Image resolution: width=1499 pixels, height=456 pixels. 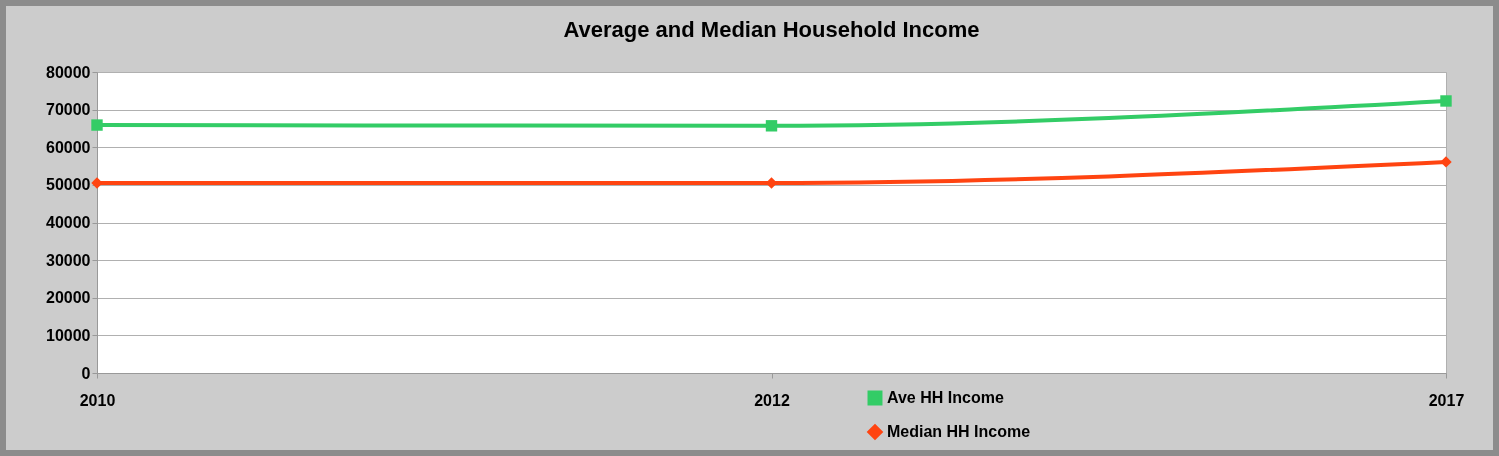 What do you see at coordinates (68, 72) in the screenshot?
I see `y-tick-label: 80000` at bounding box center [68, 72].